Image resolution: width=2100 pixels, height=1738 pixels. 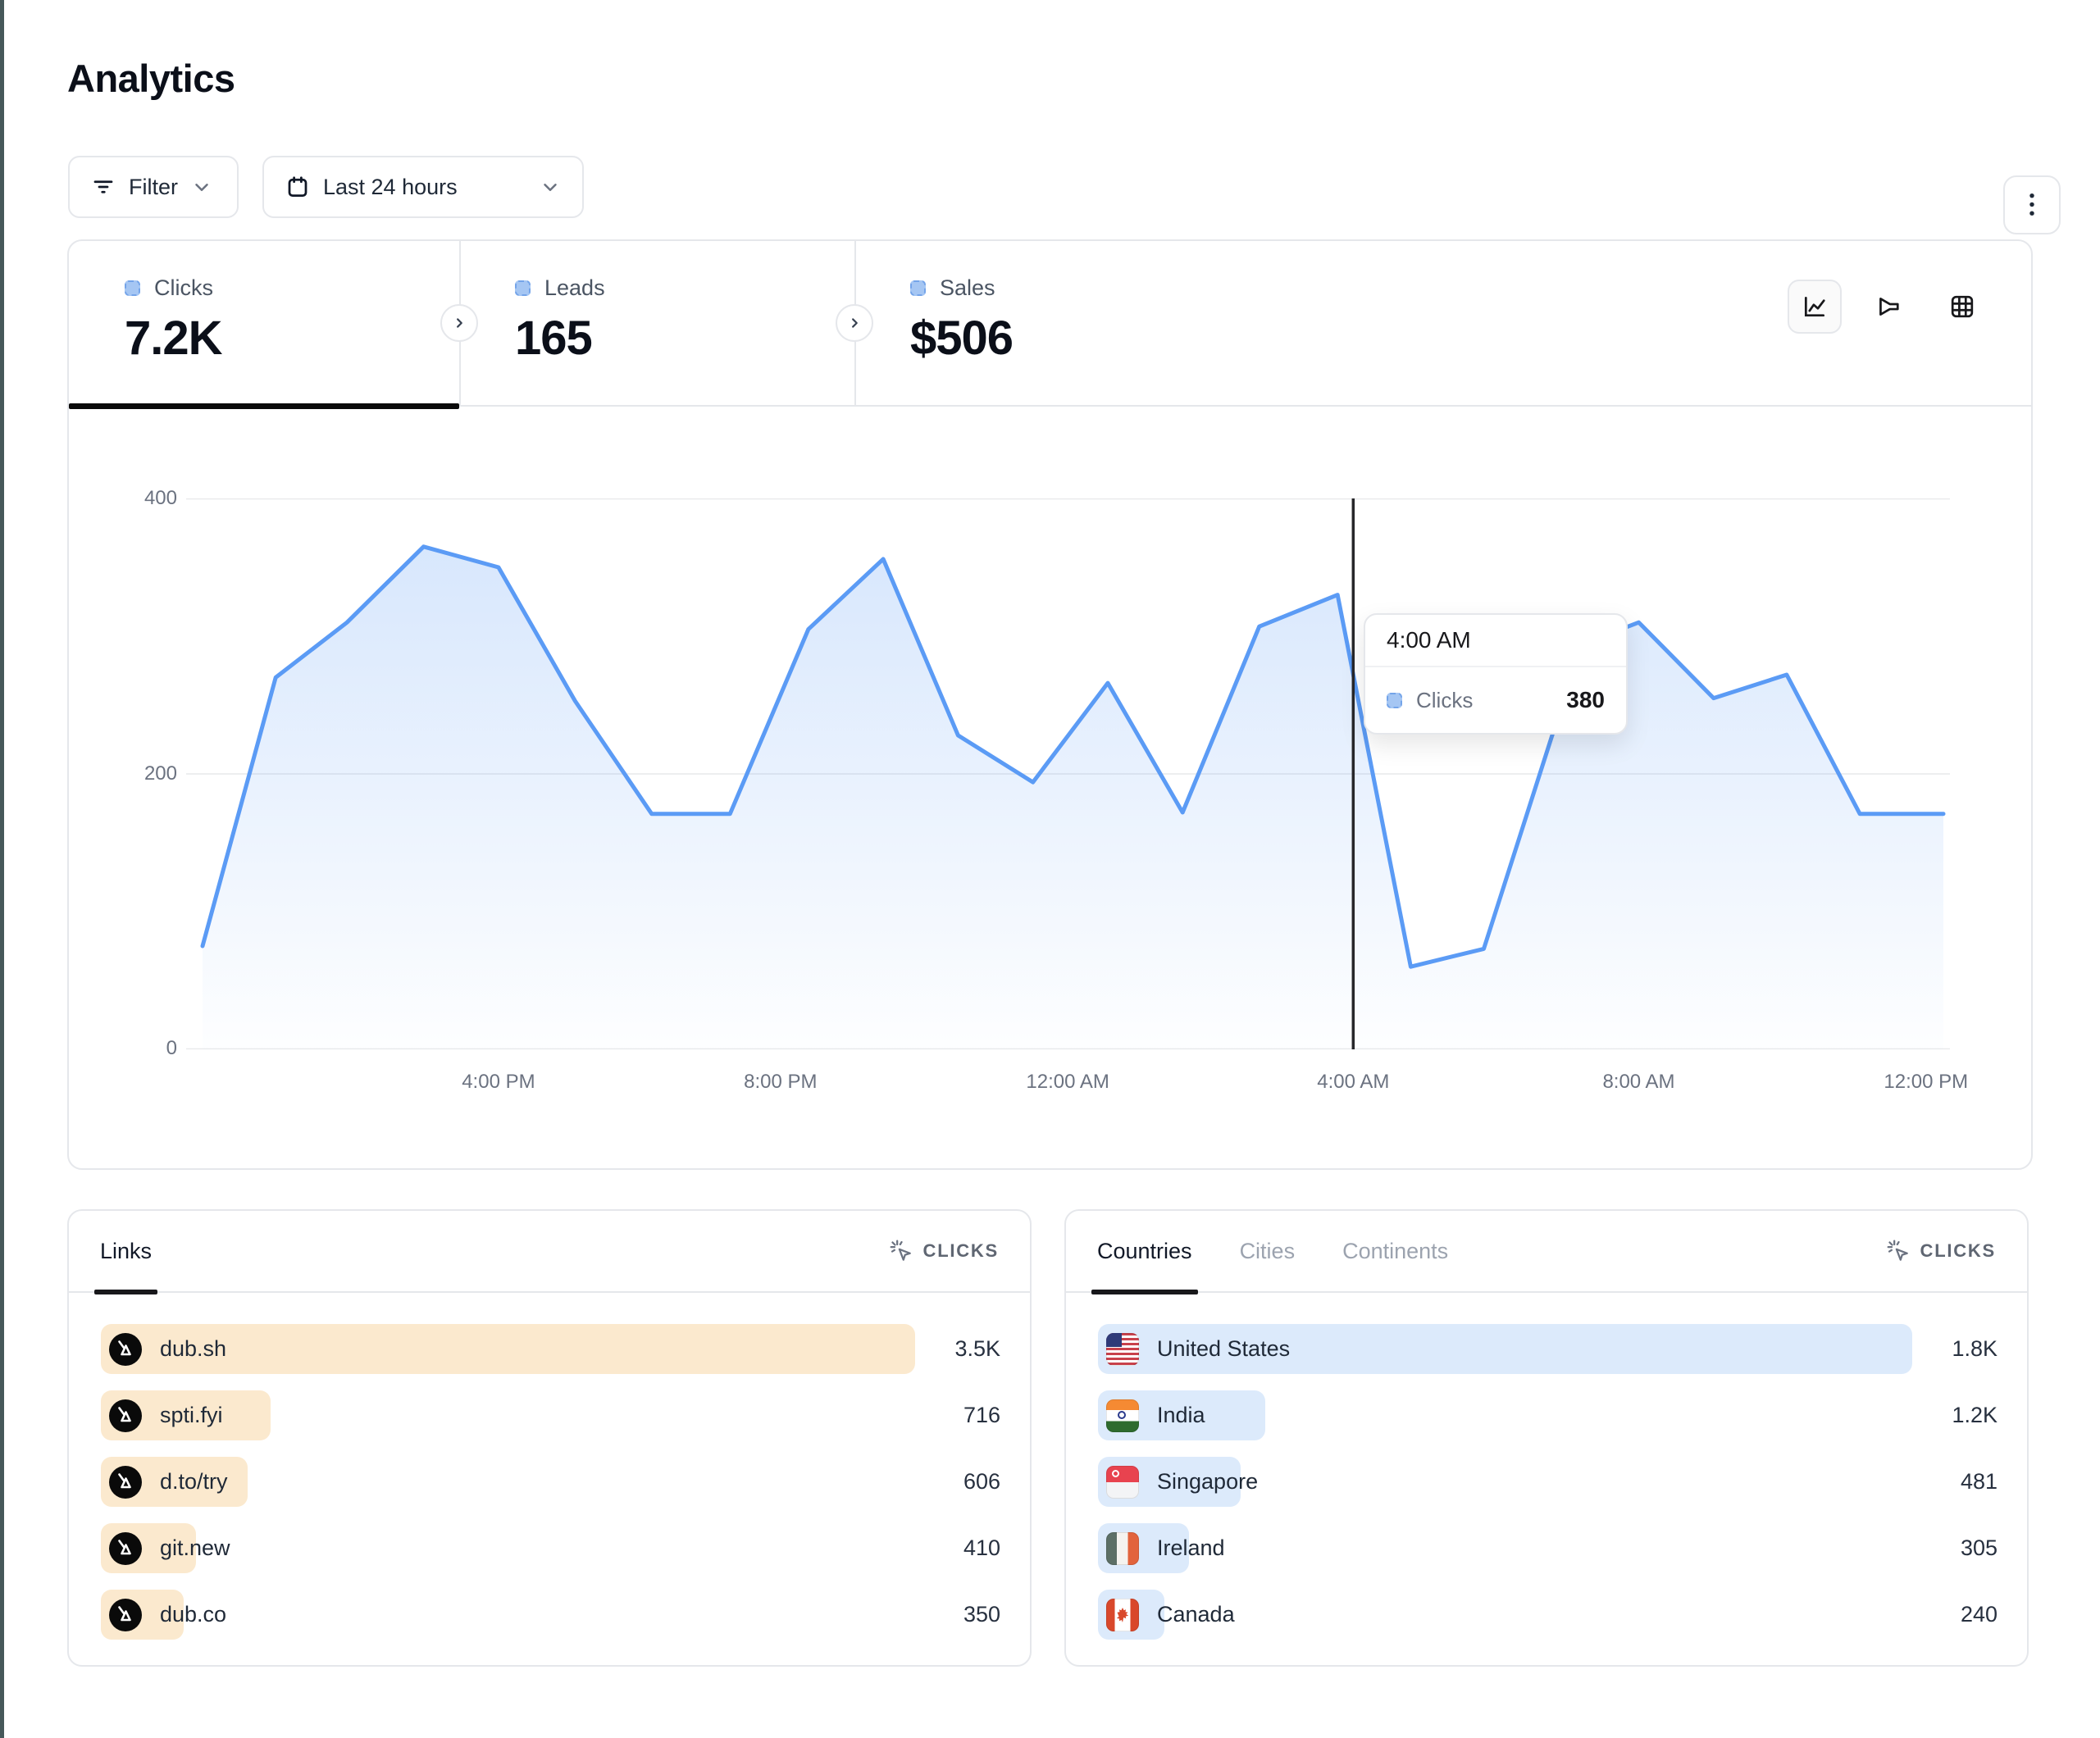 What do you see at coordinates (1208, 1481) in the screenshot?
I see `item-label: Singapore` at bounding box center [1208, 1481].